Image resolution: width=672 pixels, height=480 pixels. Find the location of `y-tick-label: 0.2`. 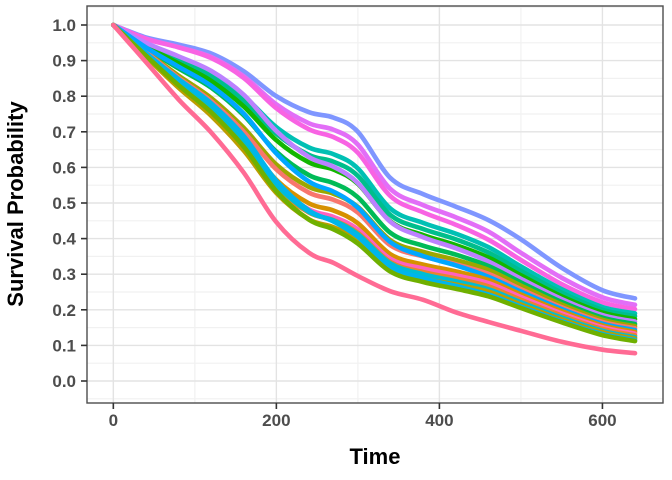

y-tick-label: 0.2 is located at coordinates (64, 310).